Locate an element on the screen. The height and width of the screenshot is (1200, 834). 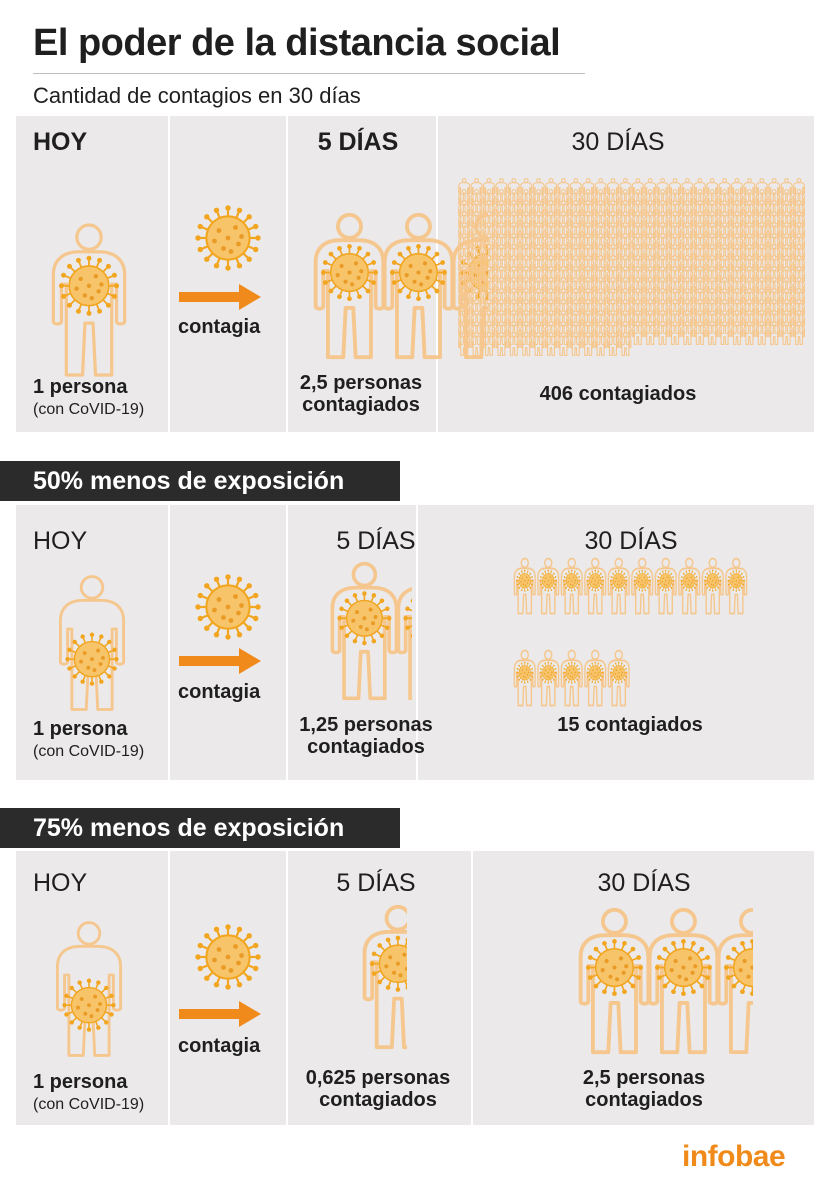
section-heading-band: 50% menos de exposición is located at coordinates (200, 481).